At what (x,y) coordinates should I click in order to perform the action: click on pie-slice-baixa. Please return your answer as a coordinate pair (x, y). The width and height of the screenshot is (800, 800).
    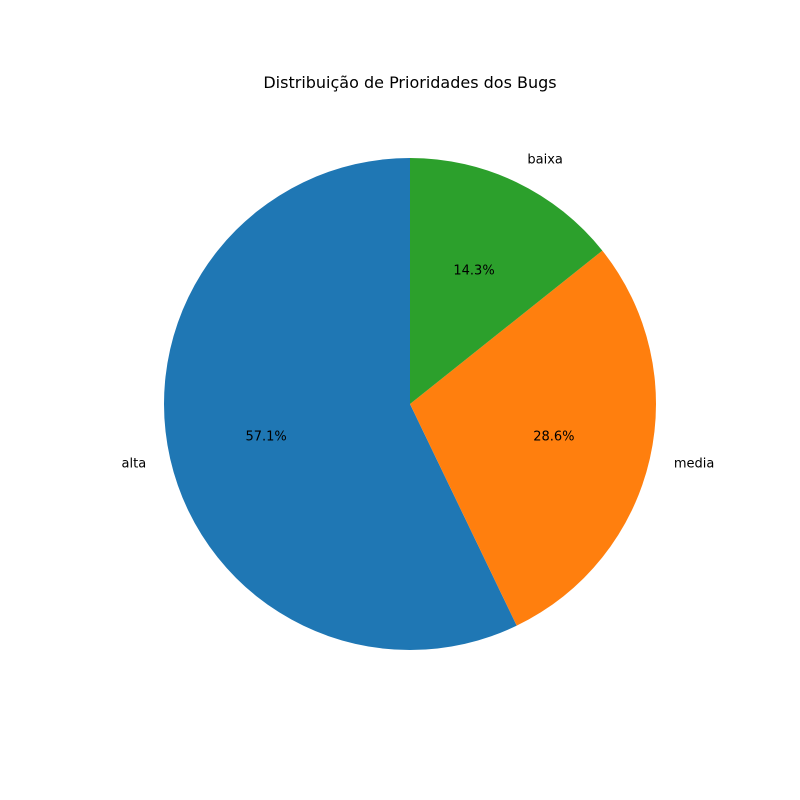
    Looking at the image, I should click on (506, 281).